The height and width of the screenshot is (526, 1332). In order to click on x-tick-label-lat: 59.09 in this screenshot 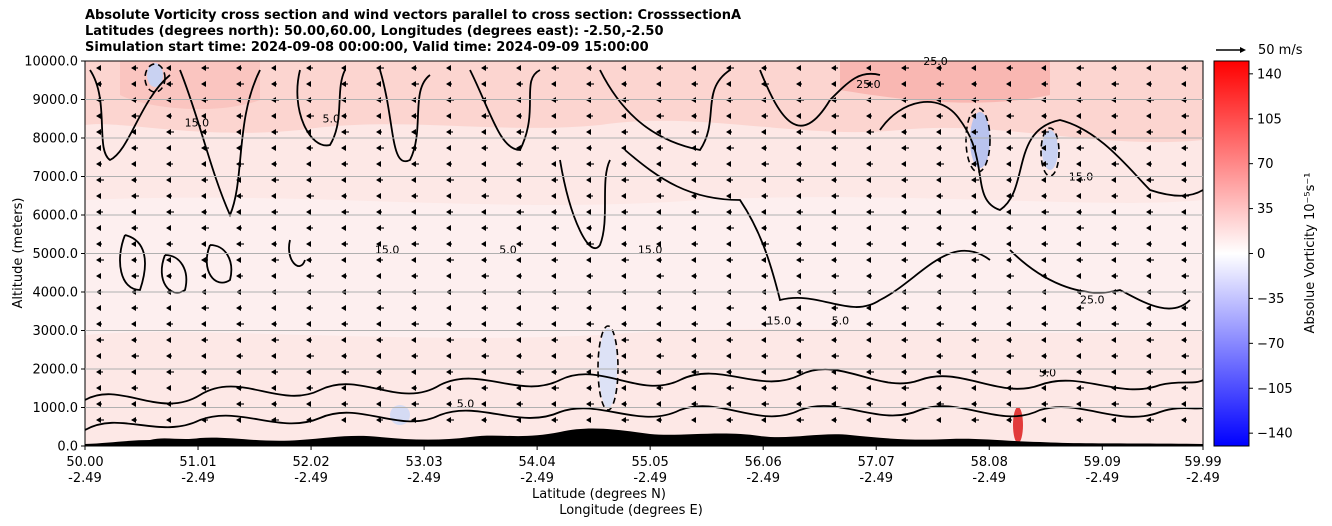, I will do `click(1102, 462)`.